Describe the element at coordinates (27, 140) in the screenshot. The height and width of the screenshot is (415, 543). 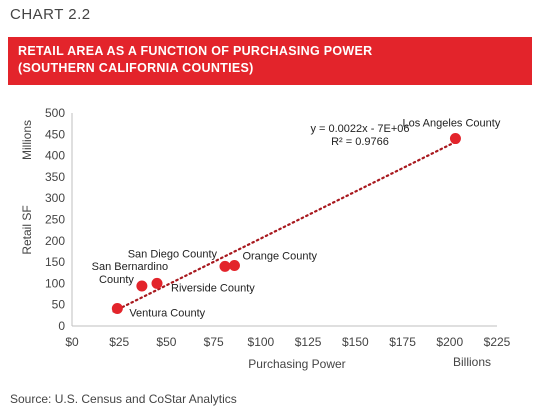
I see `y-axis-unit: Millions` at that location.